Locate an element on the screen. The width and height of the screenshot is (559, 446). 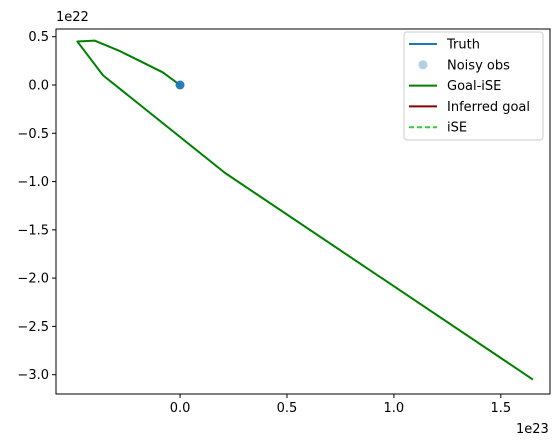
legend-label-goal-ise: Goal-iSE is located at coordinates (474, 86).